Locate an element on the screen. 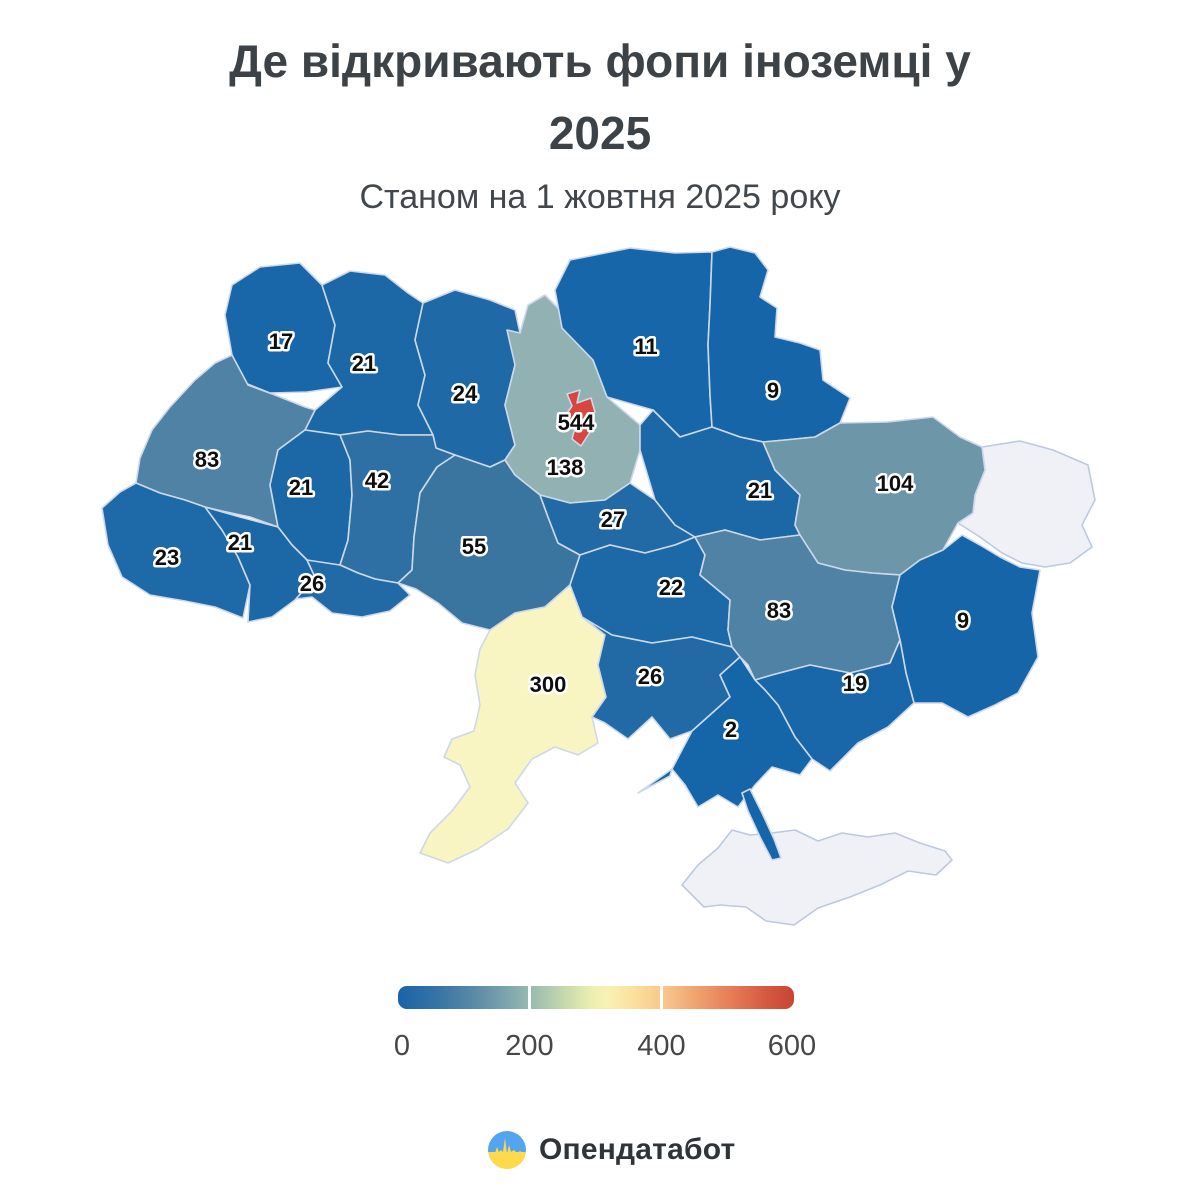 This screenshot has width=1200, height=1200. label-volyn: 17 is located at coordinates (281, 341).